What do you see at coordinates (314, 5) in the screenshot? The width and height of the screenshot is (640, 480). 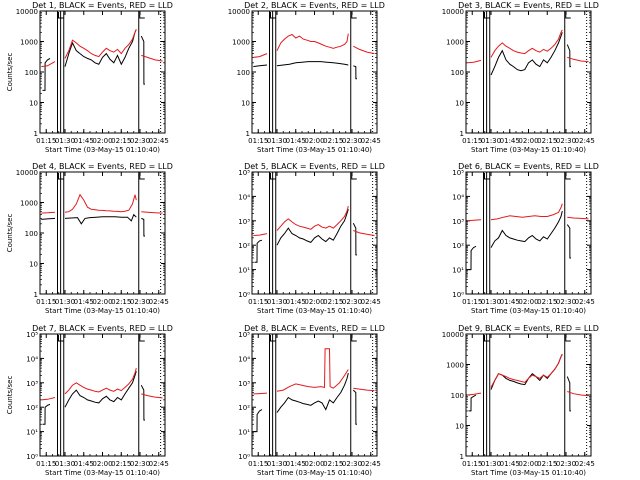 I see `chart-title: Det 2, BLACK = Events, RED = LLD` at bounding box center [314, 5].